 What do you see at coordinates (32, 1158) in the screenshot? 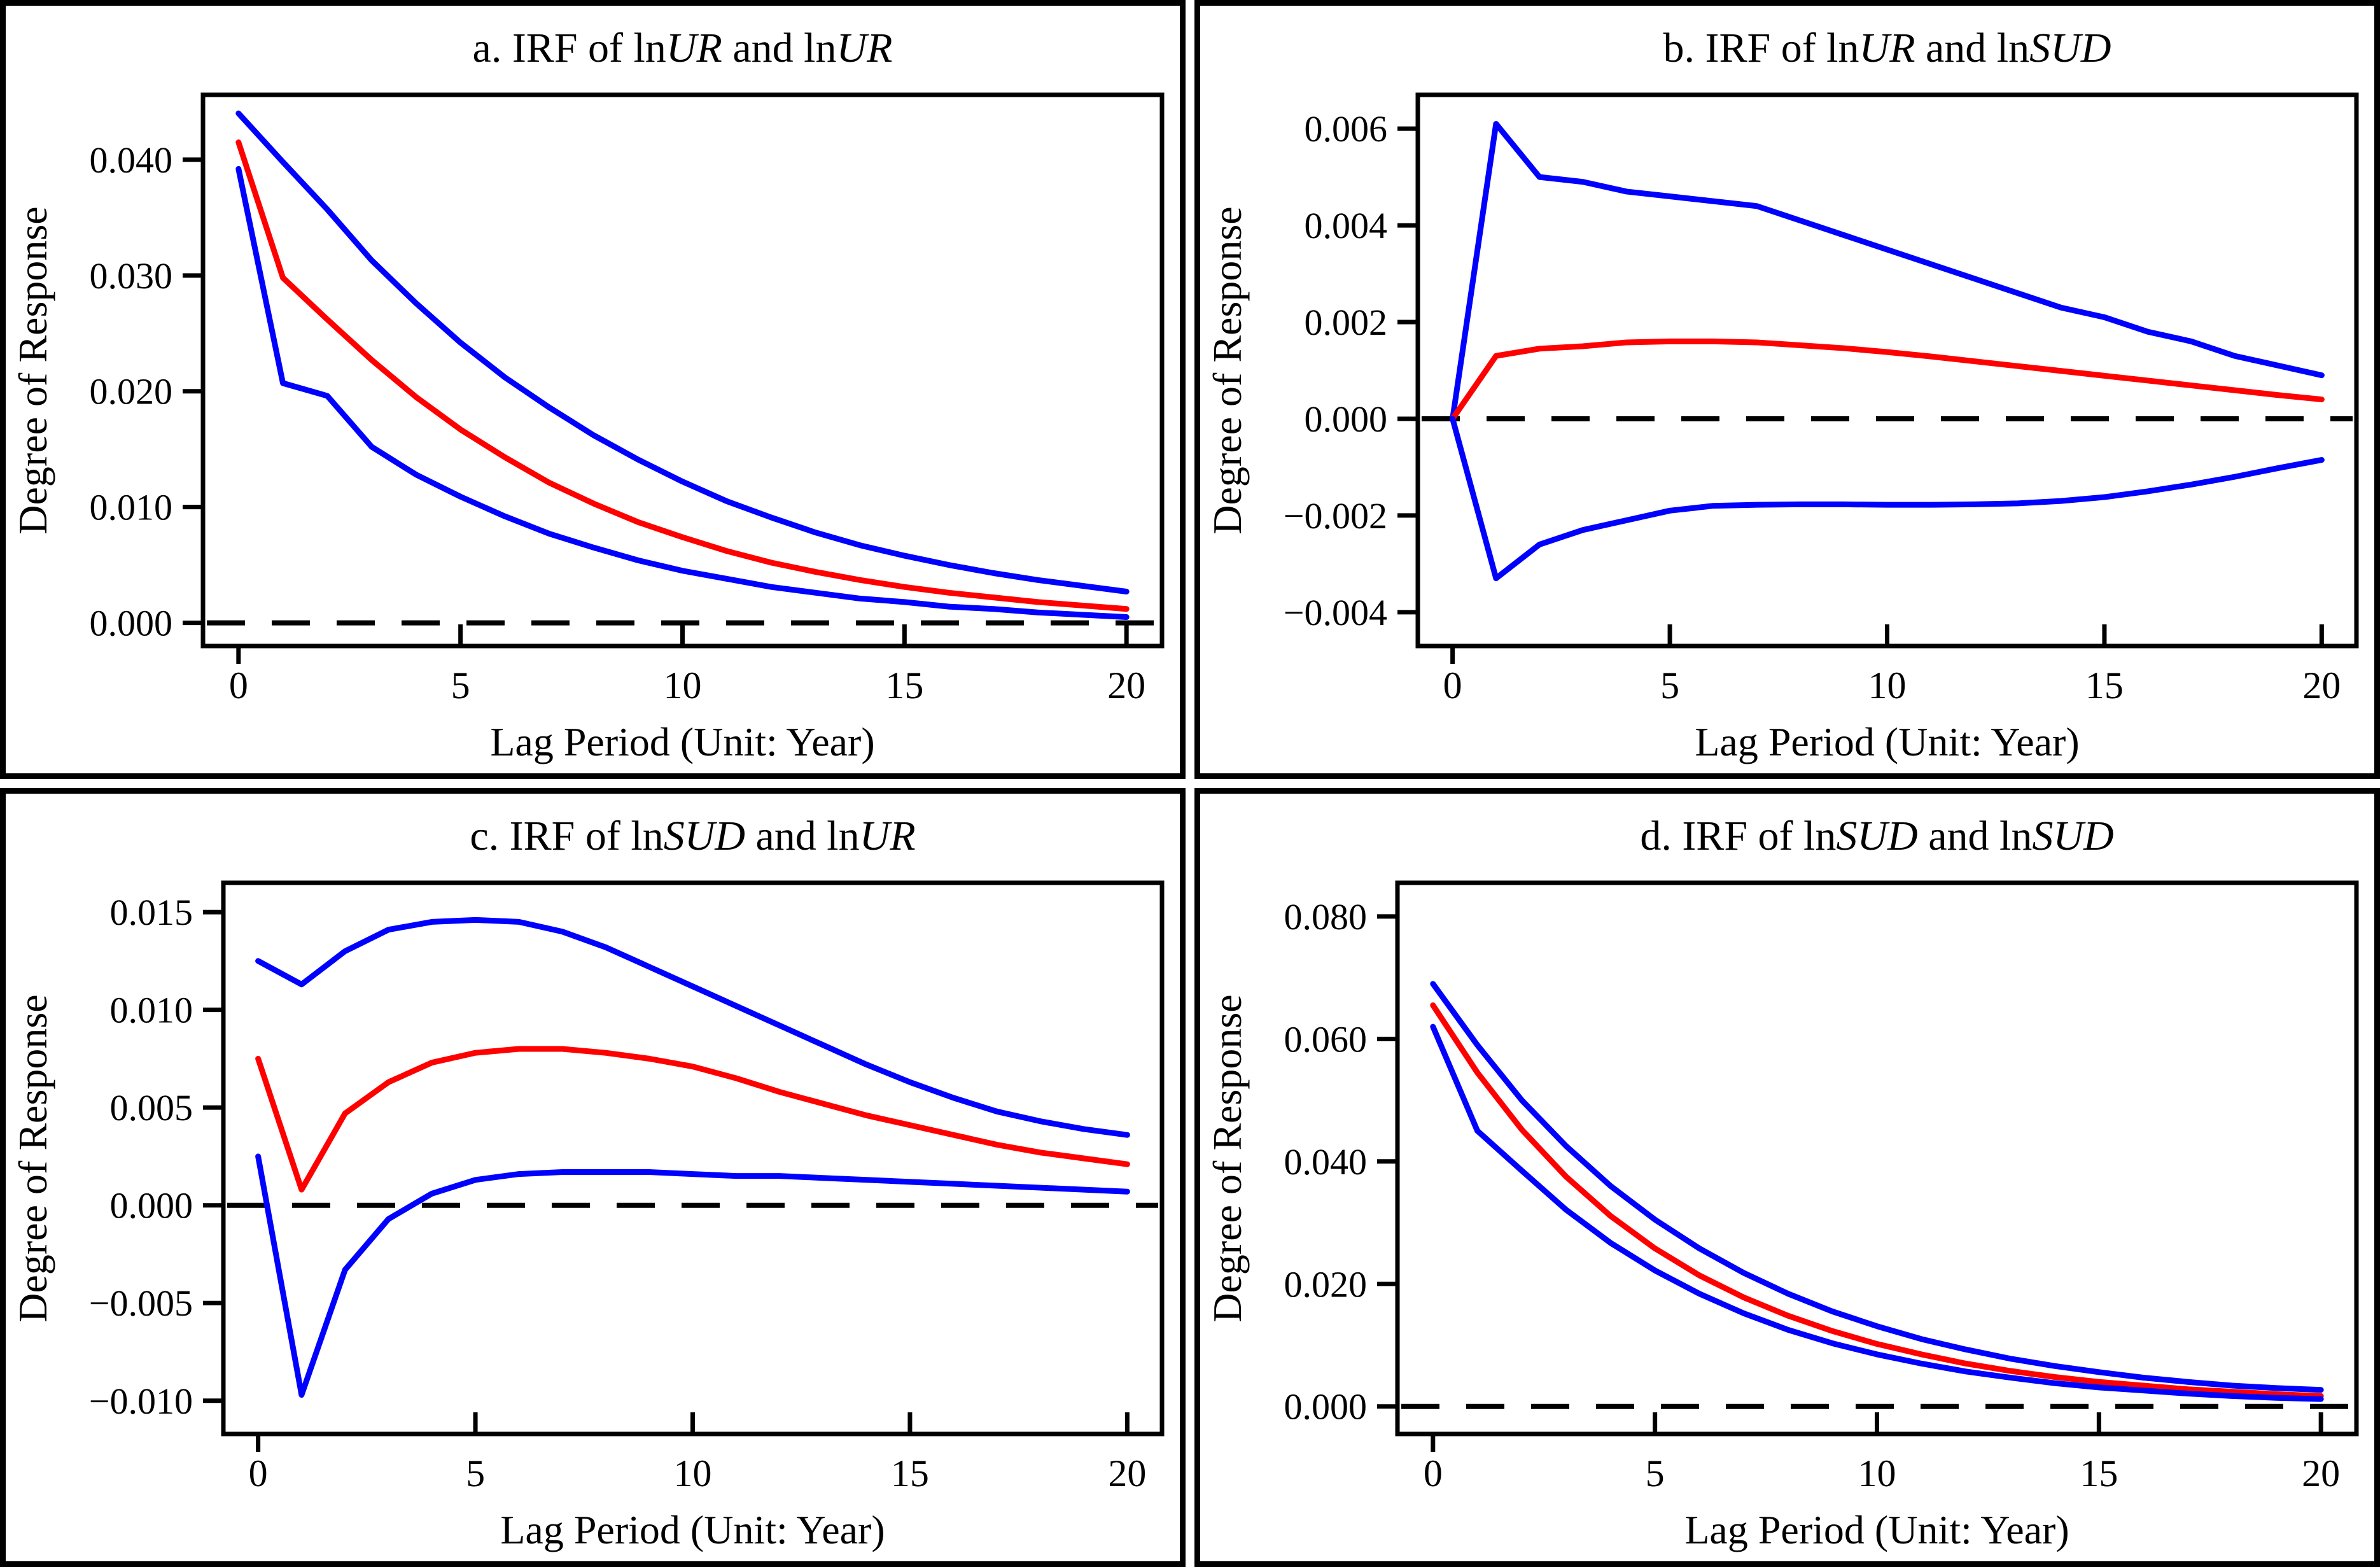
I see `y-axis-label-c: Degree of Response` at bounding box center [32, 1158].